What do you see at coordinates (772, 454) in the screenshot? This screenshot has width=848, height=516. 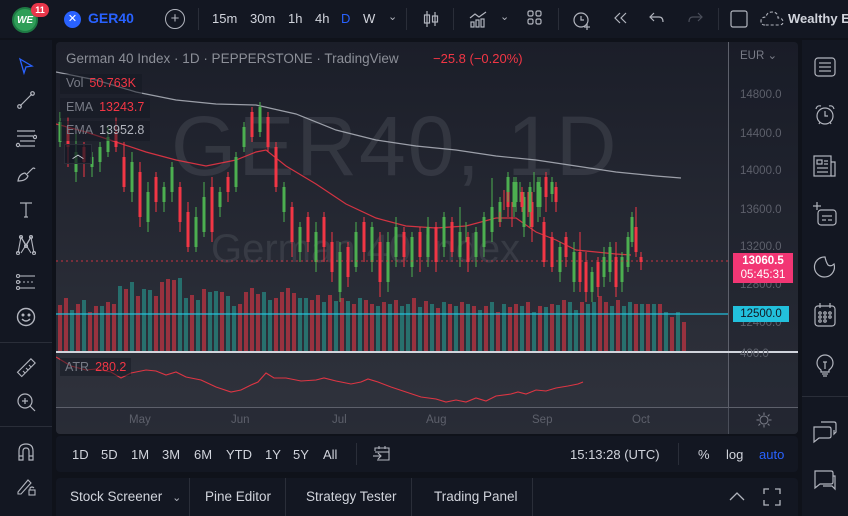 I see `auto-scale-toggle: auto` at bounding box center [772, 454].